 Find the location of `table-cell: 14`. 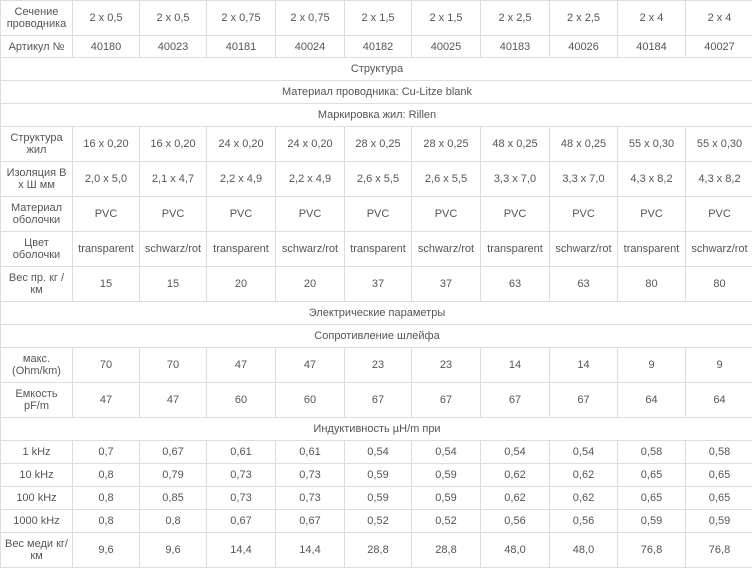

table-cell: 14 is located at coordinates (583, 365).